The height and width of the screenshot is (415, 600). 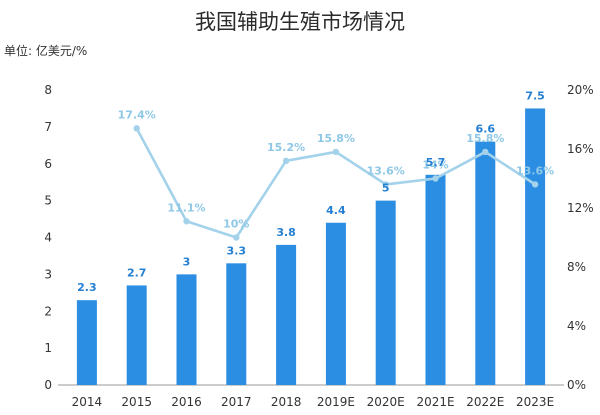 I want to click on x-tick-label: 2023E, so click(x=535, y=402).